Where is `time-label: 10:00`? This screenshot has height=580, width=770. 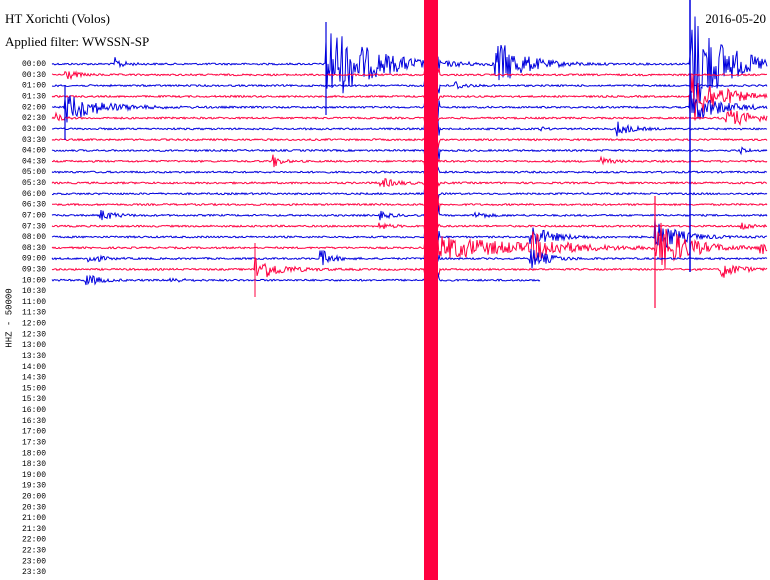
time-label: 10:00 is located at coordinates (34, 280).